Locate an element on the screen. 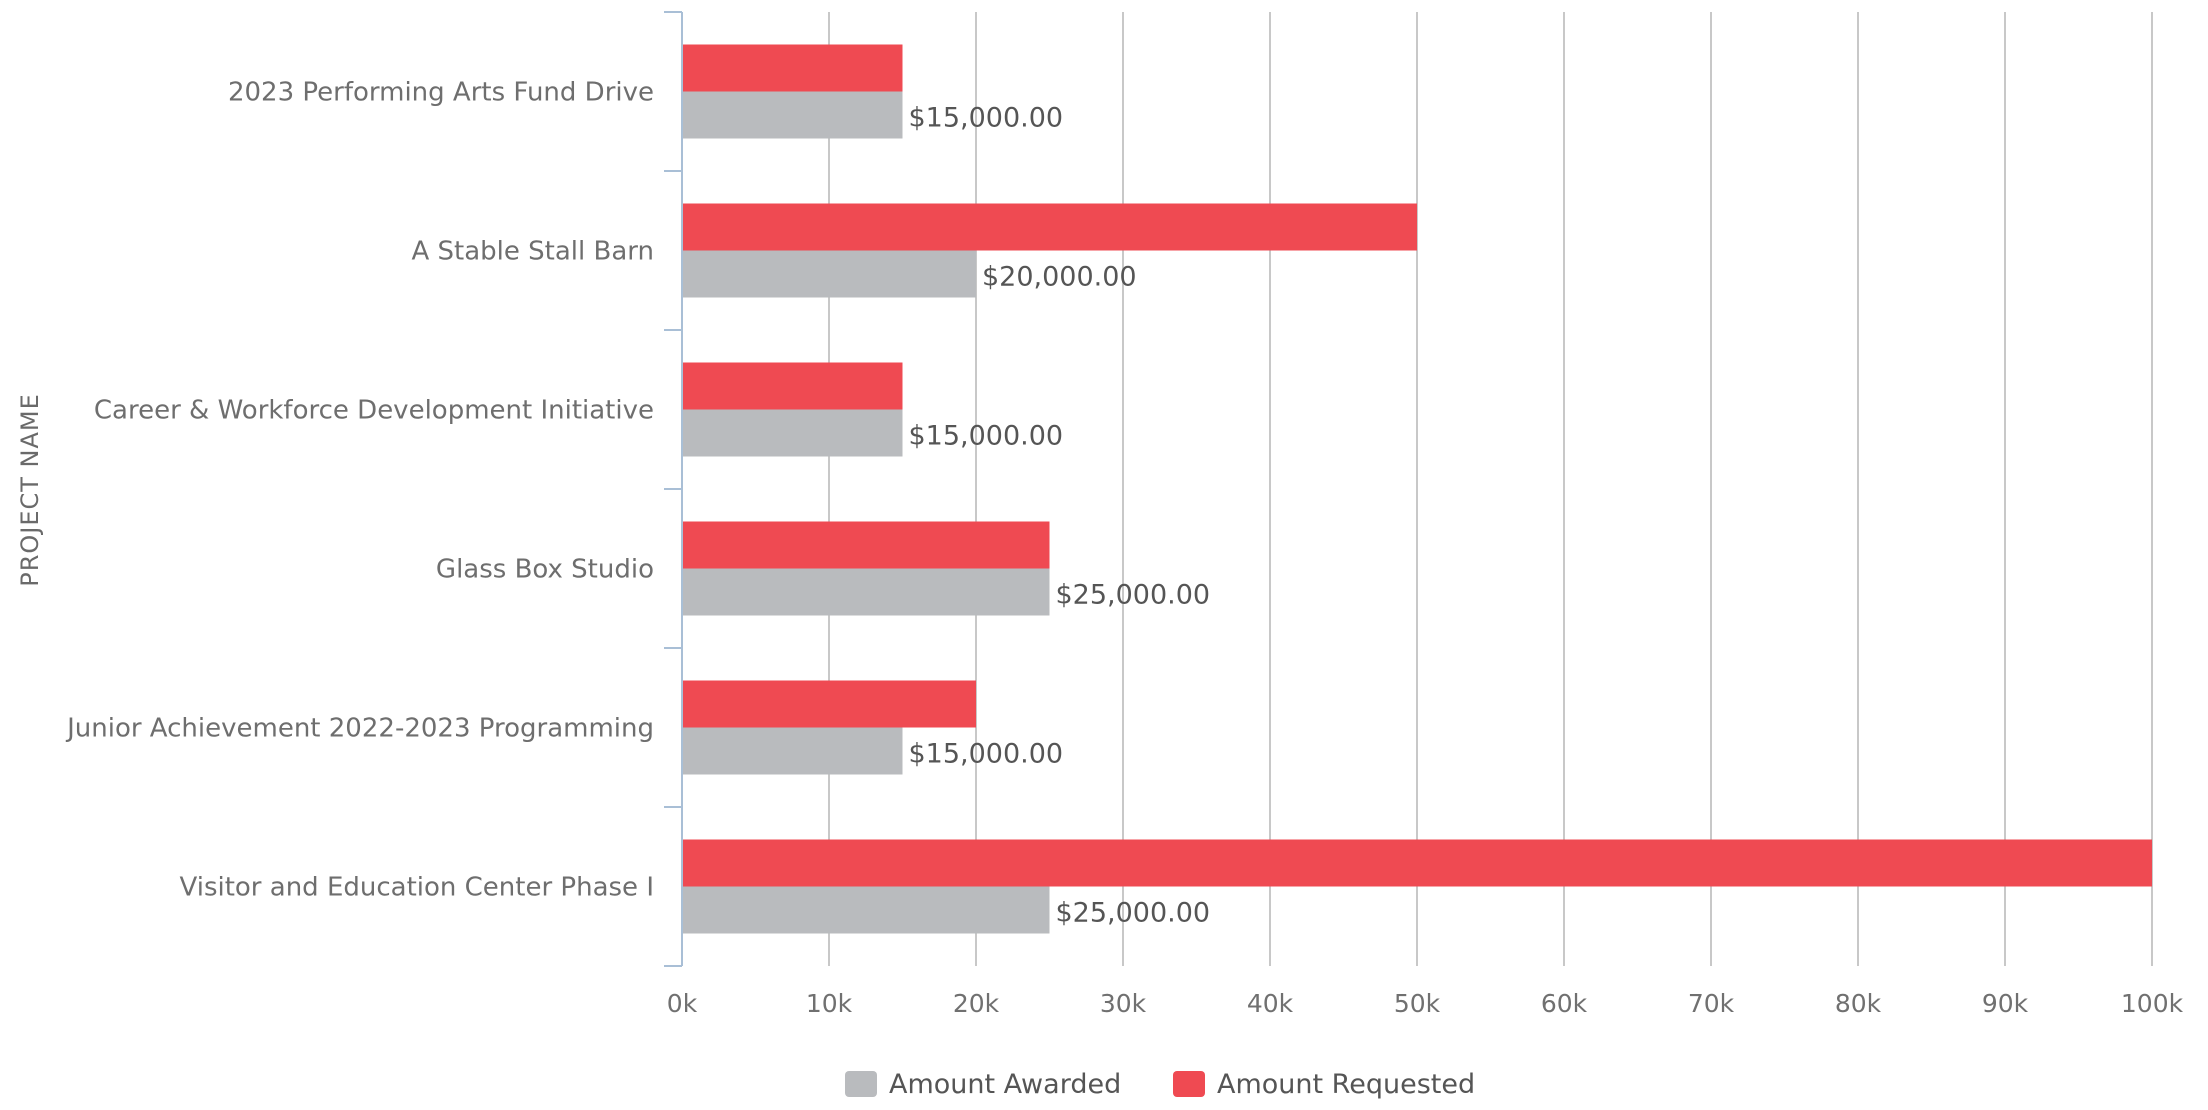  x-axis-tick-labels: 0k 10k 20k 30k 40k 50k 60k 70k 80k 90k 100k is located at coordinates (1425, 1003).